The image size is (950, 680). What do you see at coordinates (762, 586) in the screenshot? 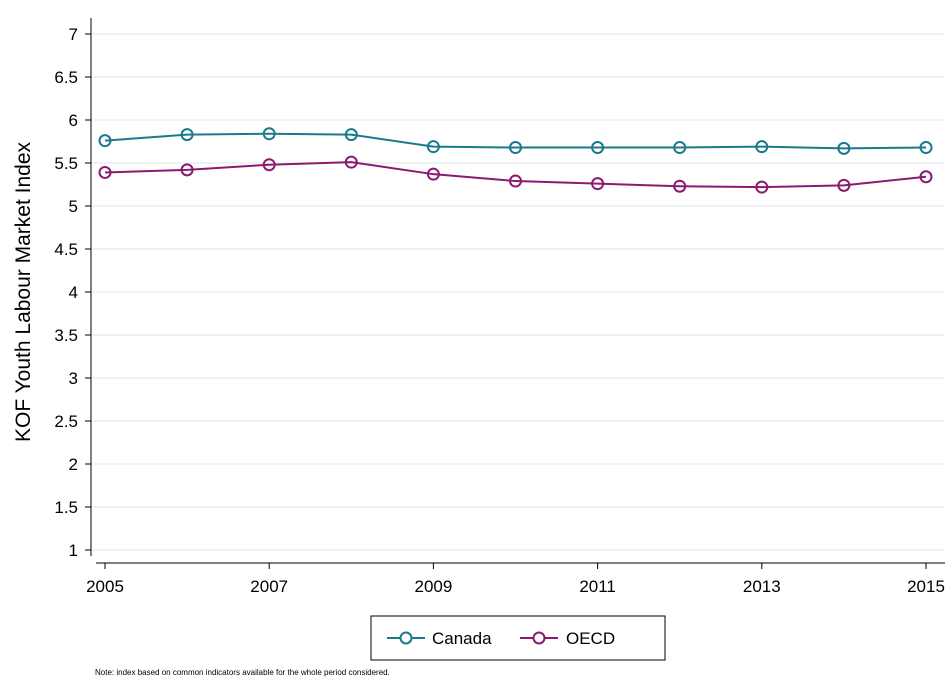
I see `x-tick-label: 2013` at bounding box center [762, 586].